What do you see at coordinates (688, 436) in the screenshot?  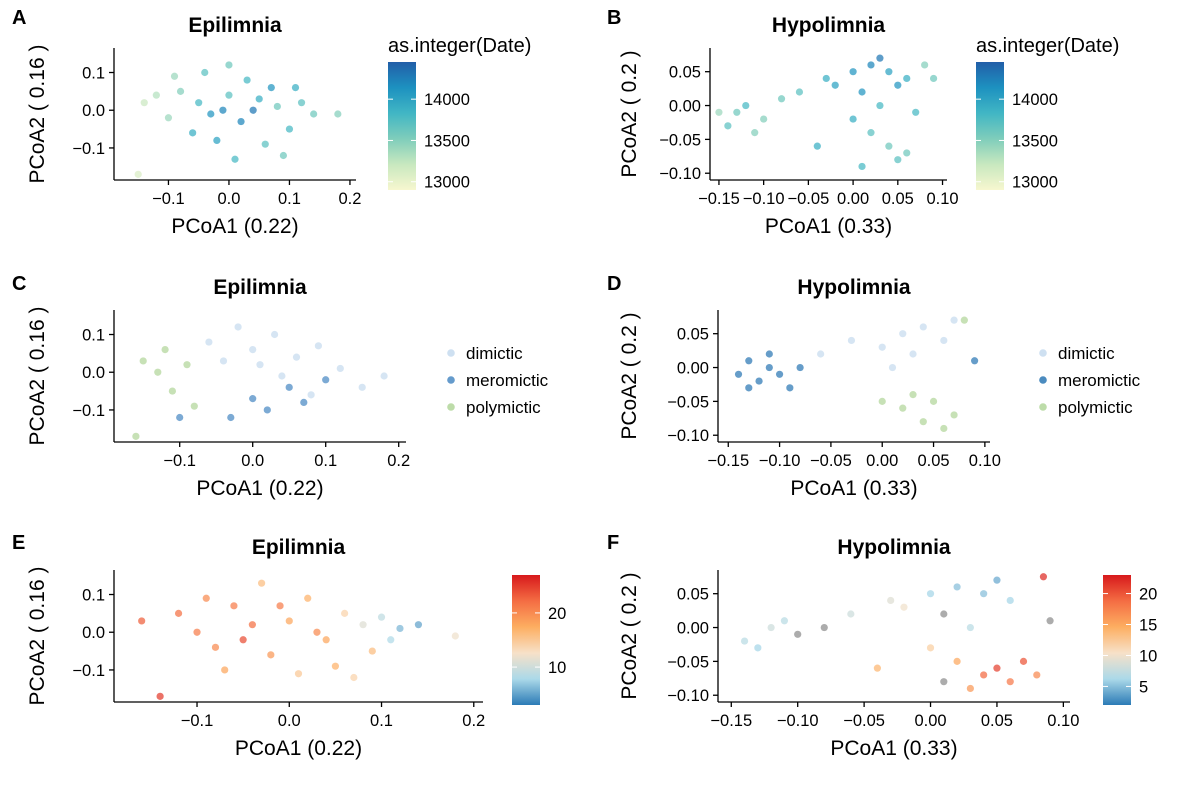 I see `y-tick-label: −0.10` at bounding box center [688, 436].